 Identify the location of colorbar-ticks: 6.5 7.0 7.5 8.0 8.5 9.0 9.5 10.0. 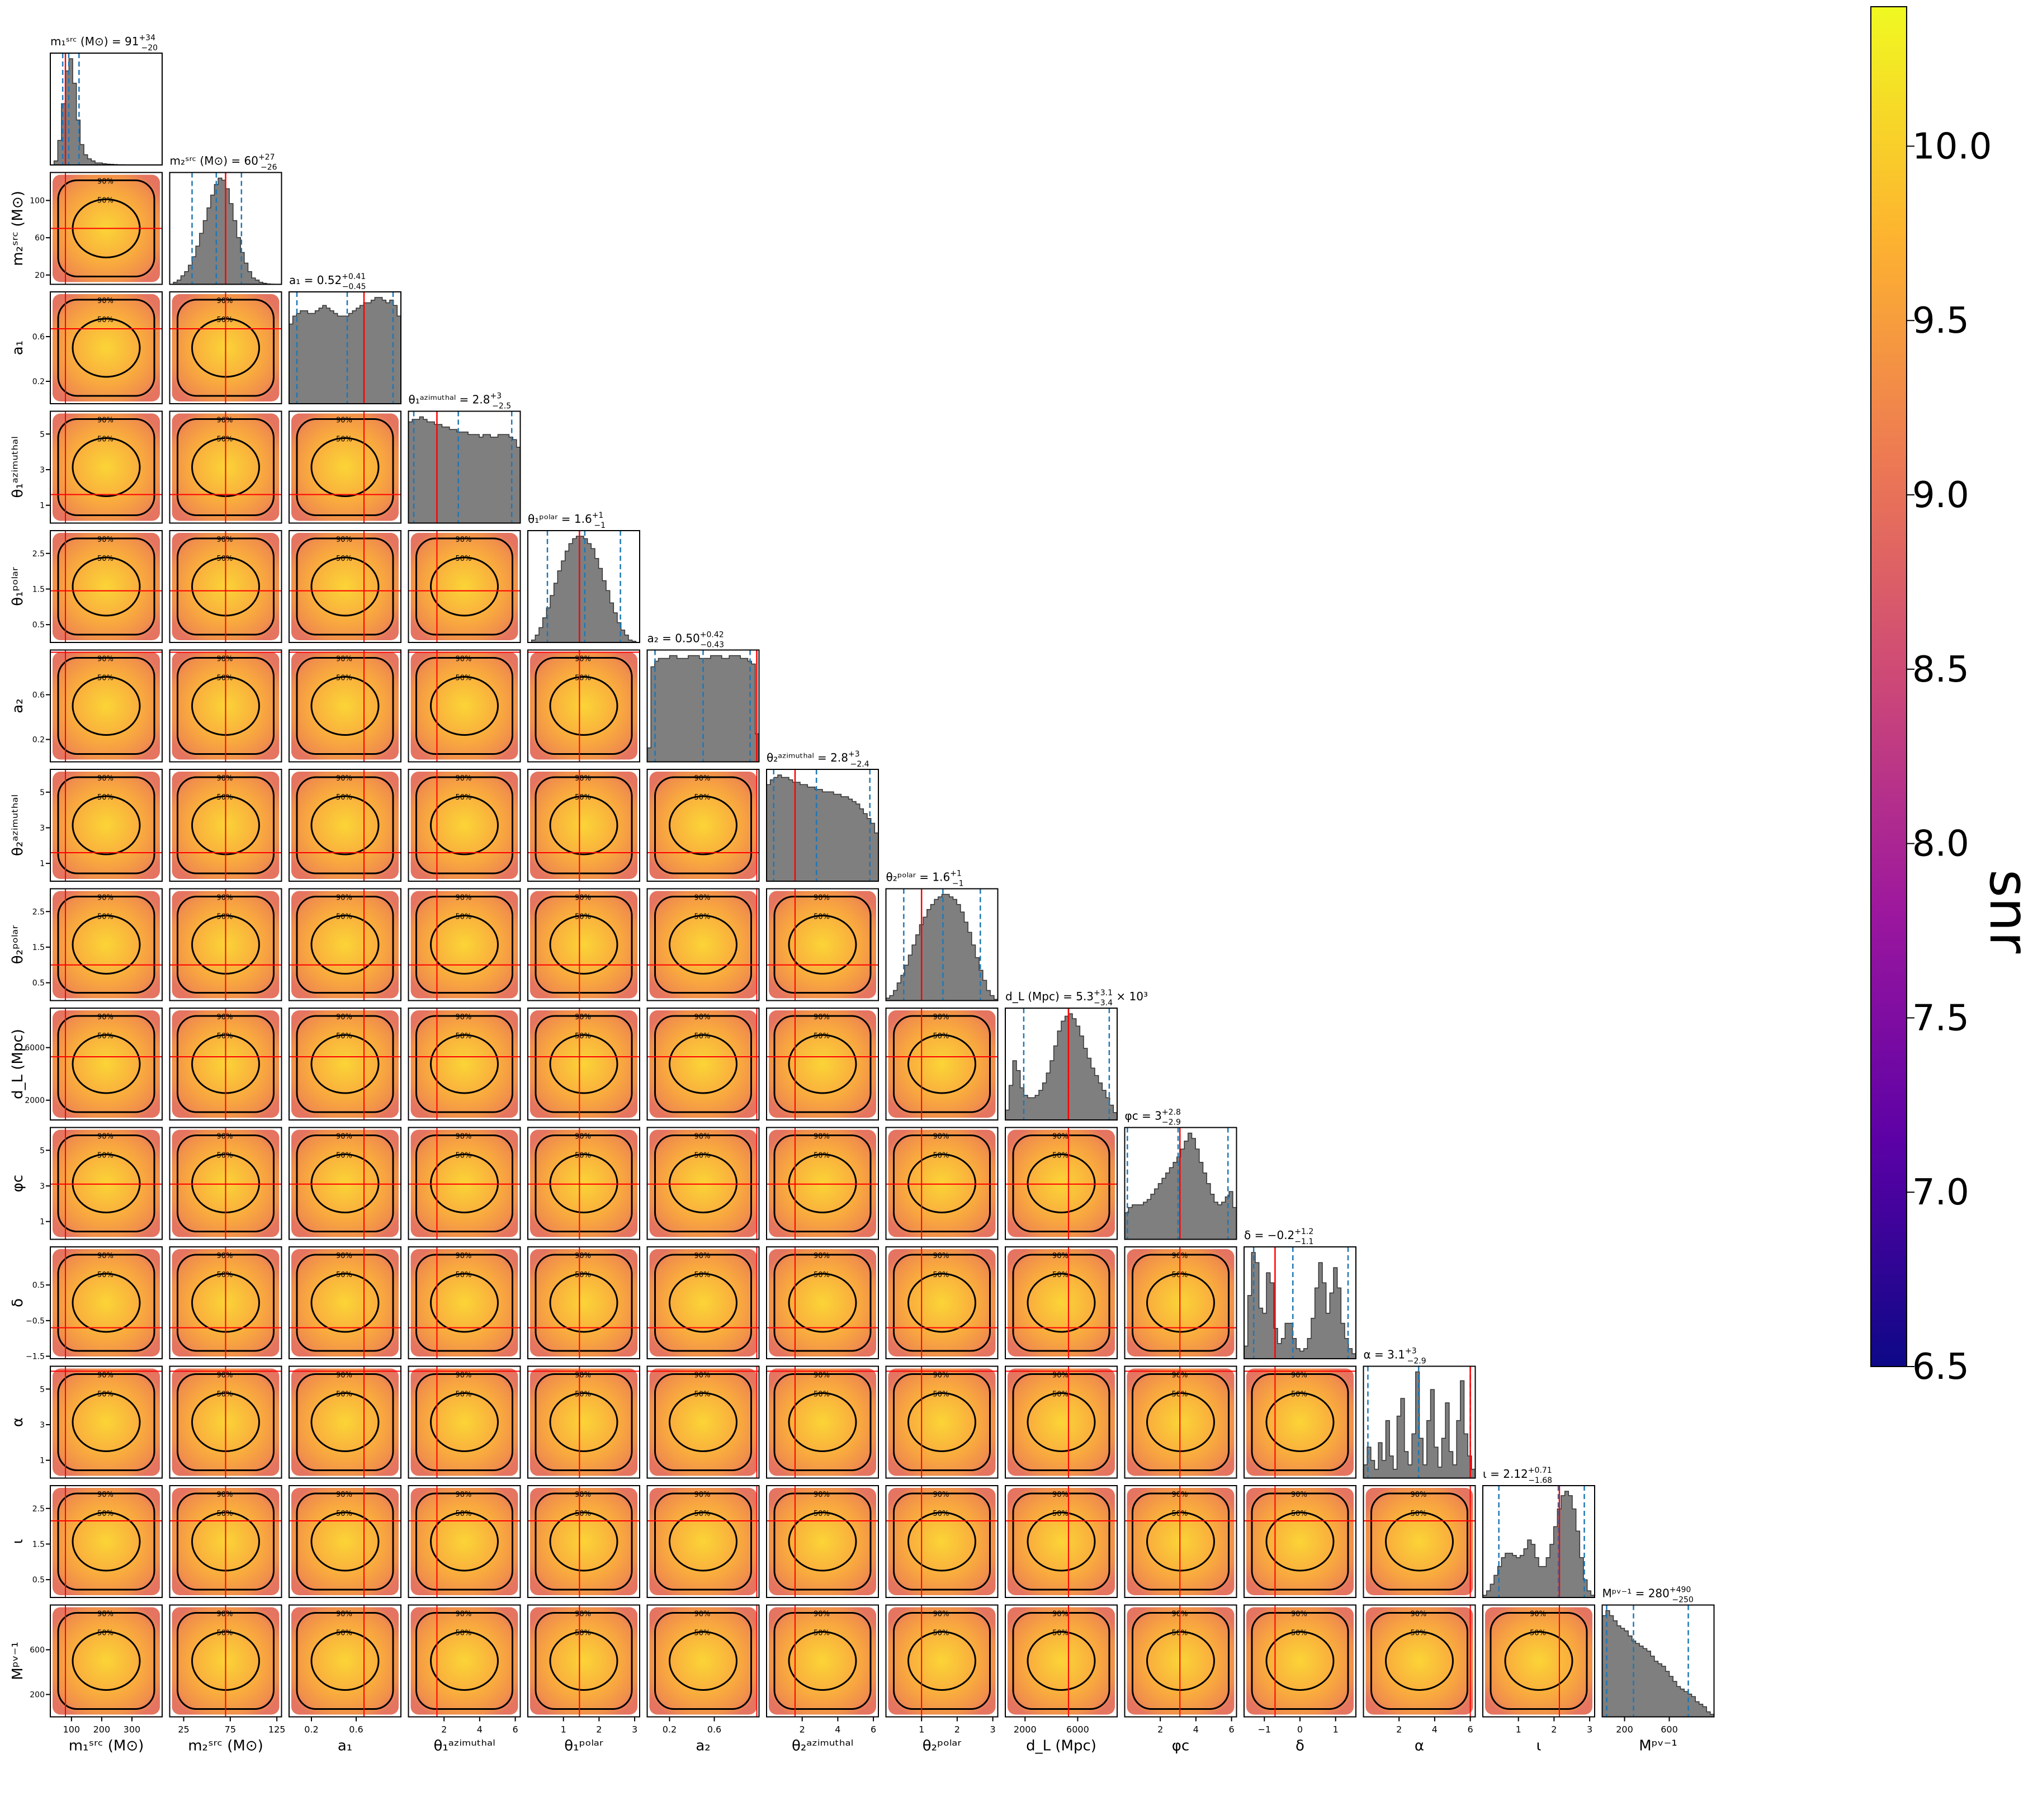
(1949, 757).